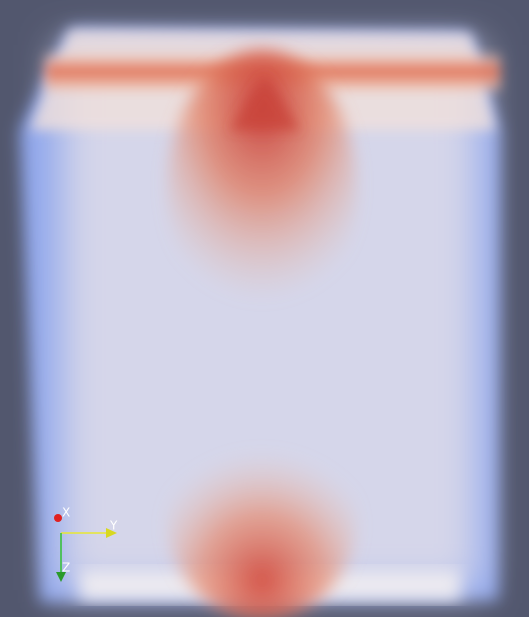 This screenshot has width=529, height=617. Describe the element at coordinates (86, 544) in the screenshot. I see `orientation-axes: X Y Z` at that location.